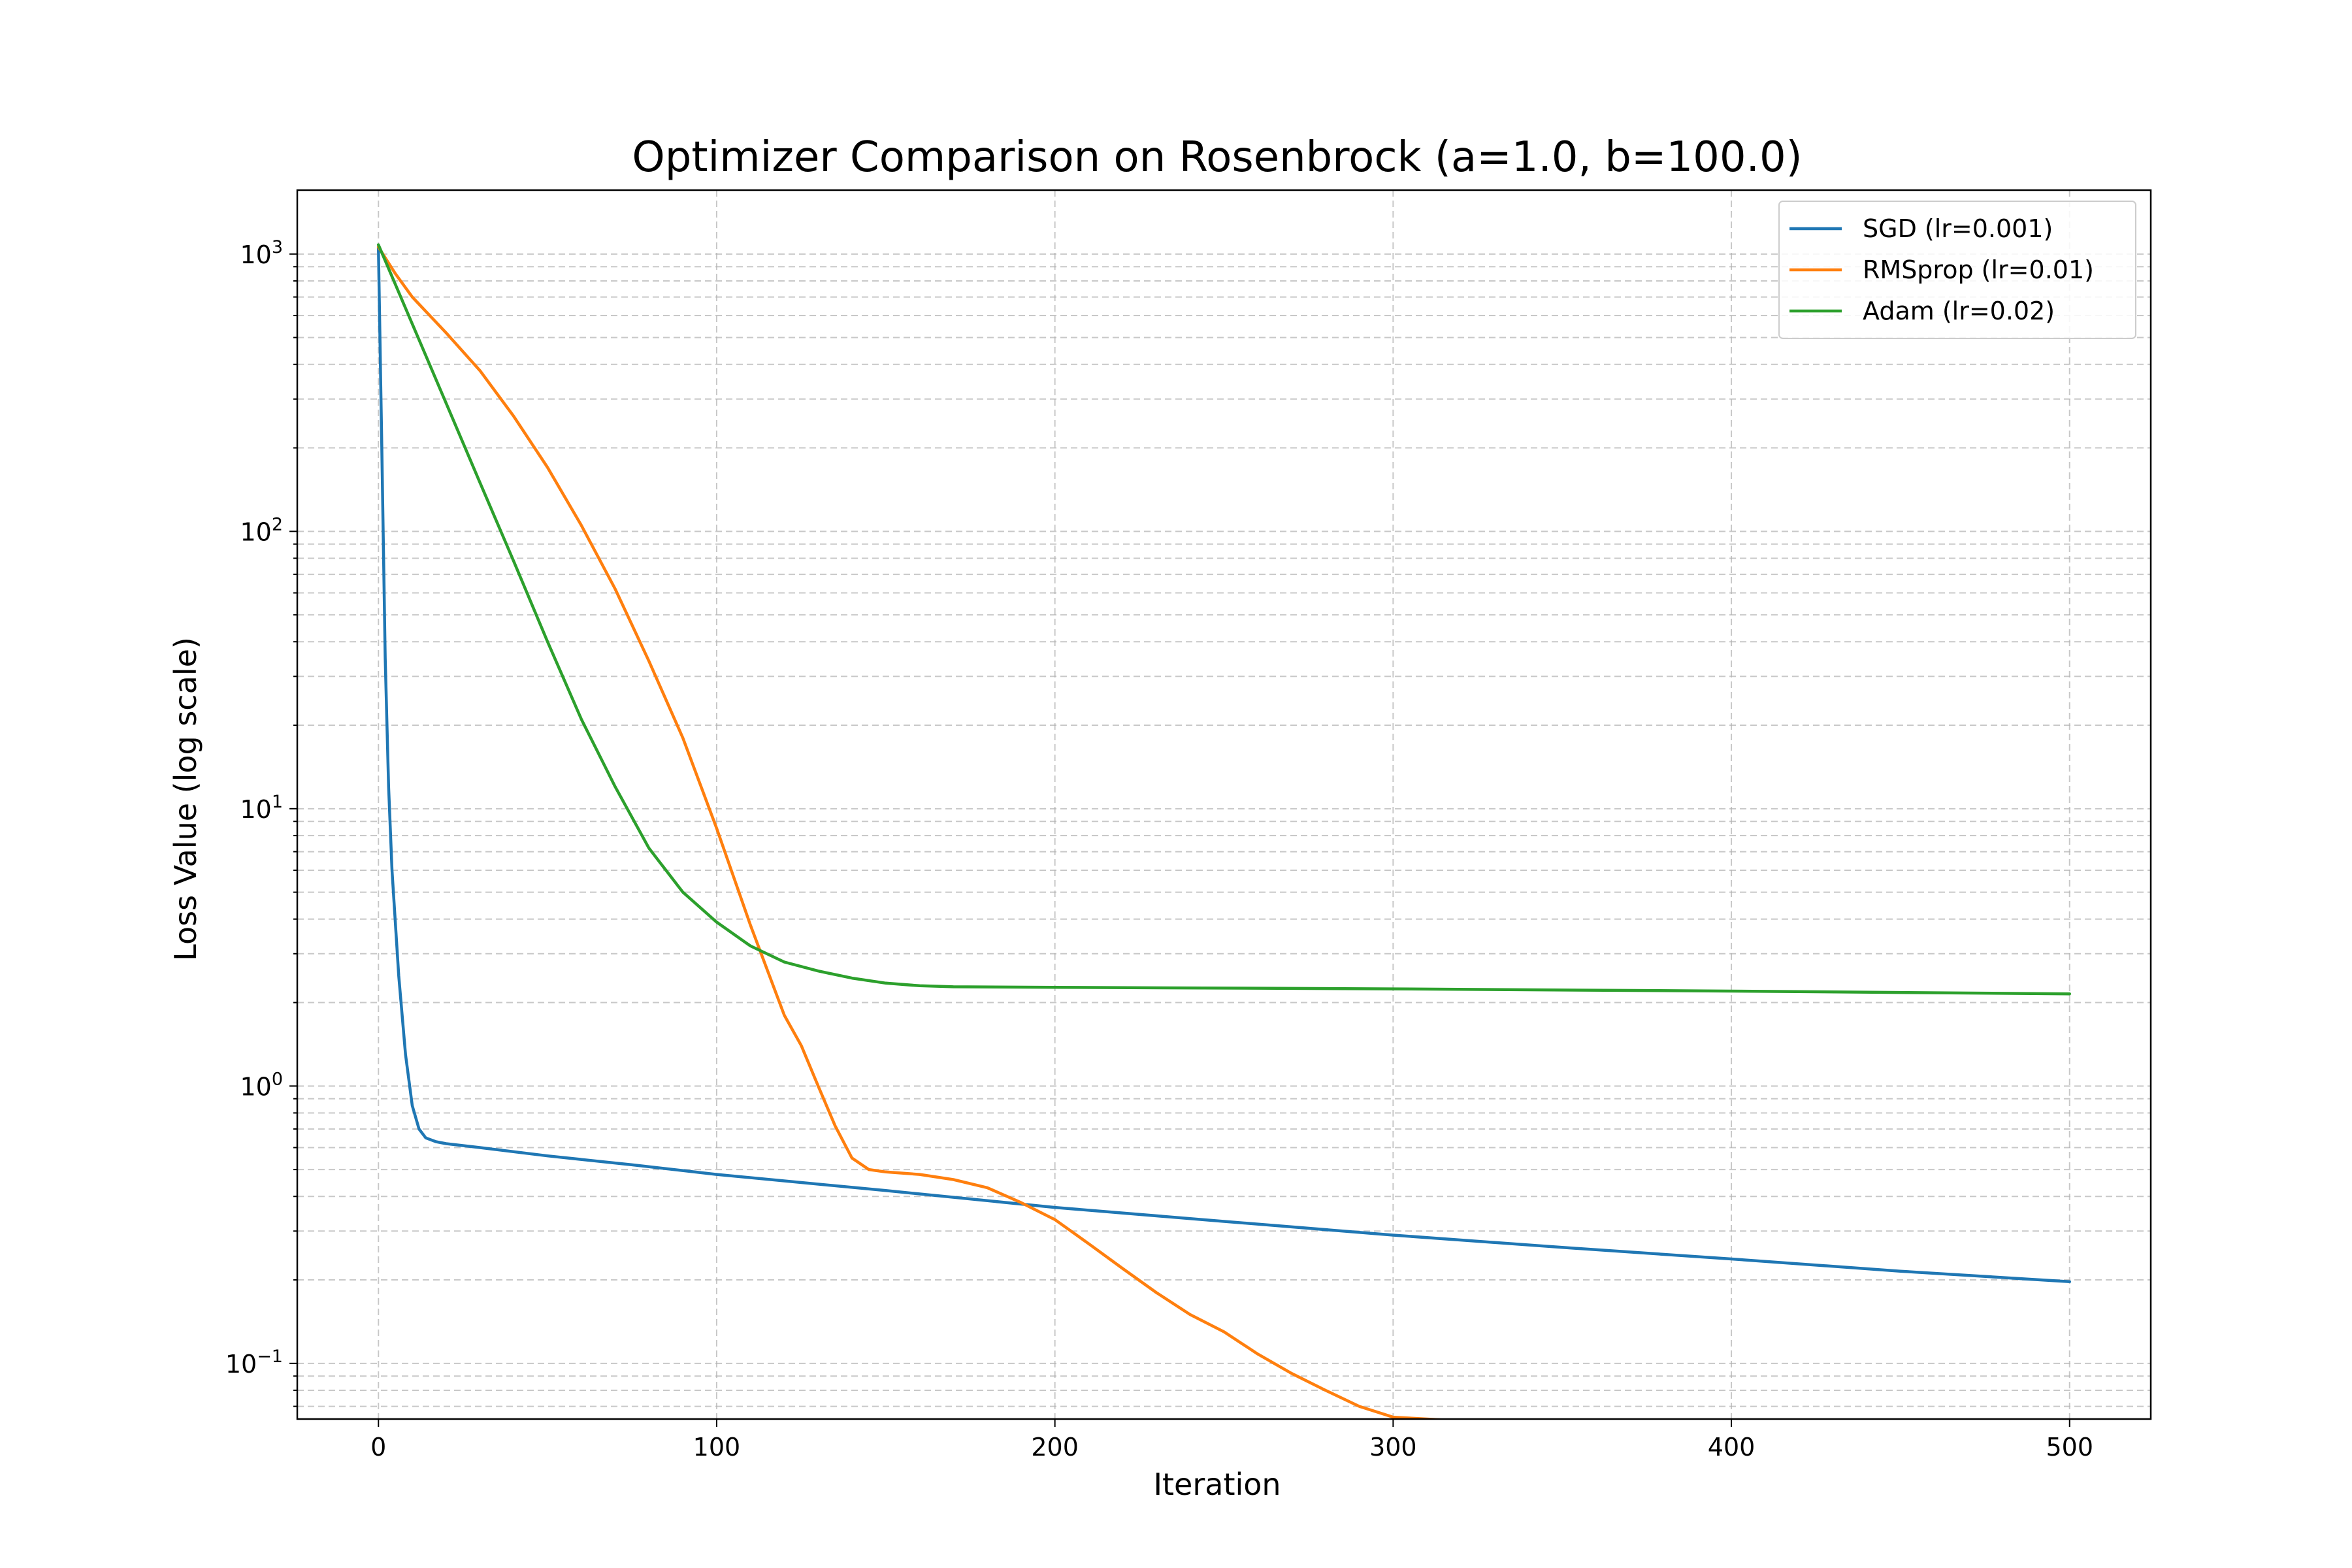 This screenshot has width=2352, height=1568. I want to click on legend-box, so click(1957, 270).